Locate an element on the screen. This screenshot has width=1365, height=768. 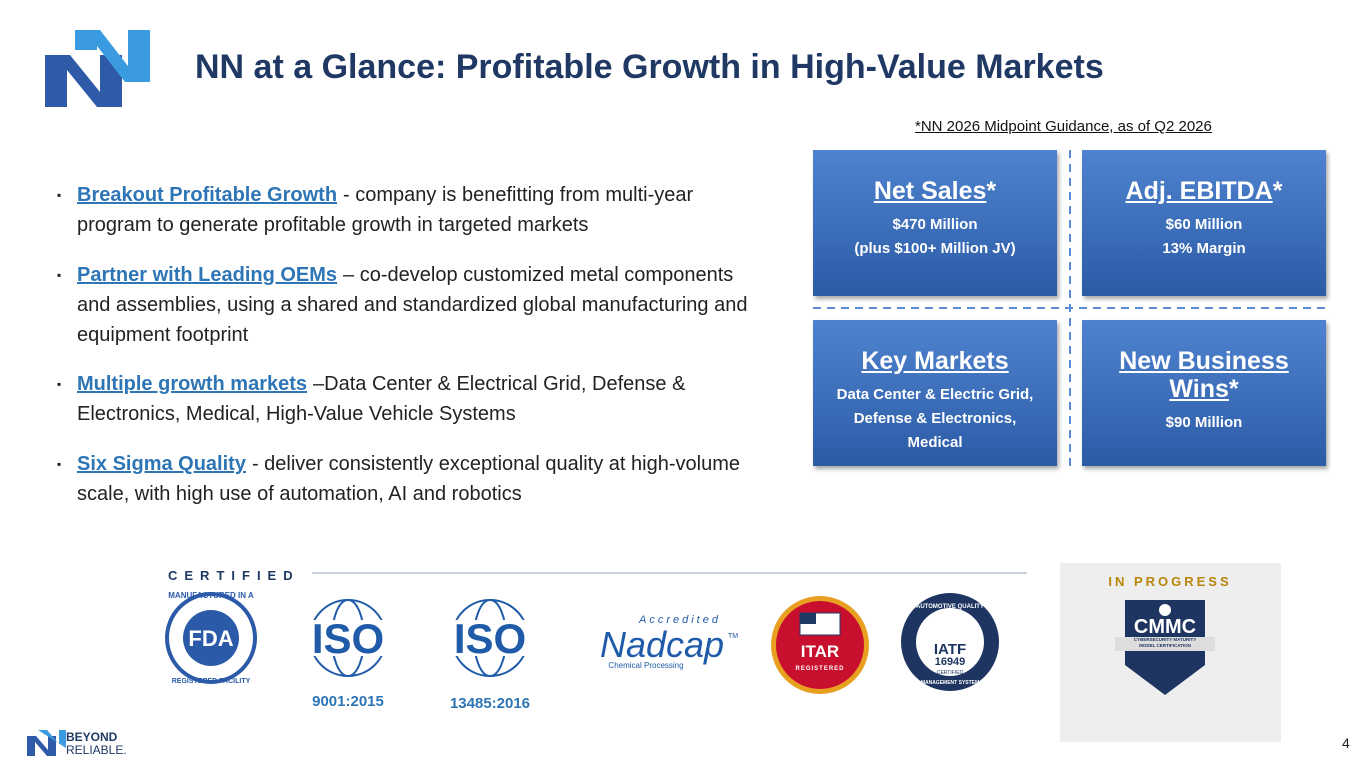
certified-label: CERTIFIED is located at coordinates (234, 575).